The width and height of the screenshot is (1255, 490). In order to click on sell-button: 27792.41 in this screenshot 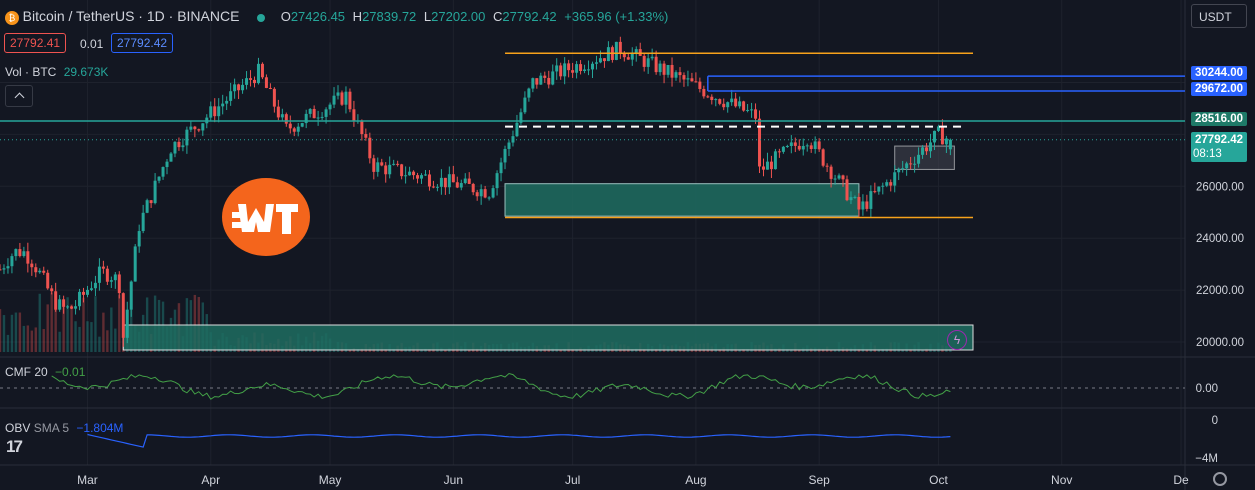, I will do `click(35, 43)`.